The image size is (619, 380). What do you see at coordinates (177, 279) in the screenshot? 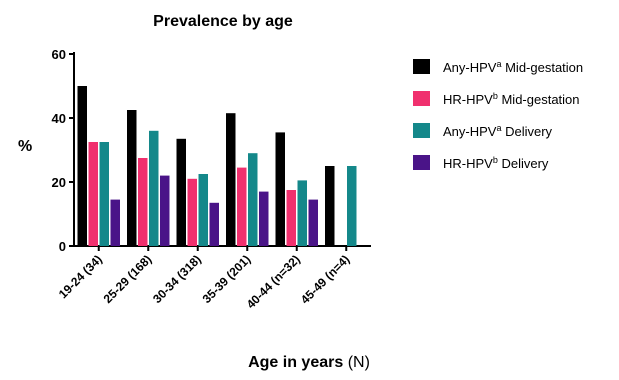
I see `x-tick-label: 30-34 (318)` at bounding box center [177, 279].